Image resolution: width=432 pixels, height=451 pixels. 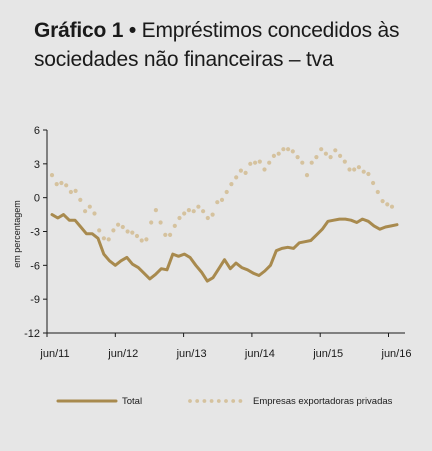 I want to click on y-tick-label: -9, so click(x=35, y=300).